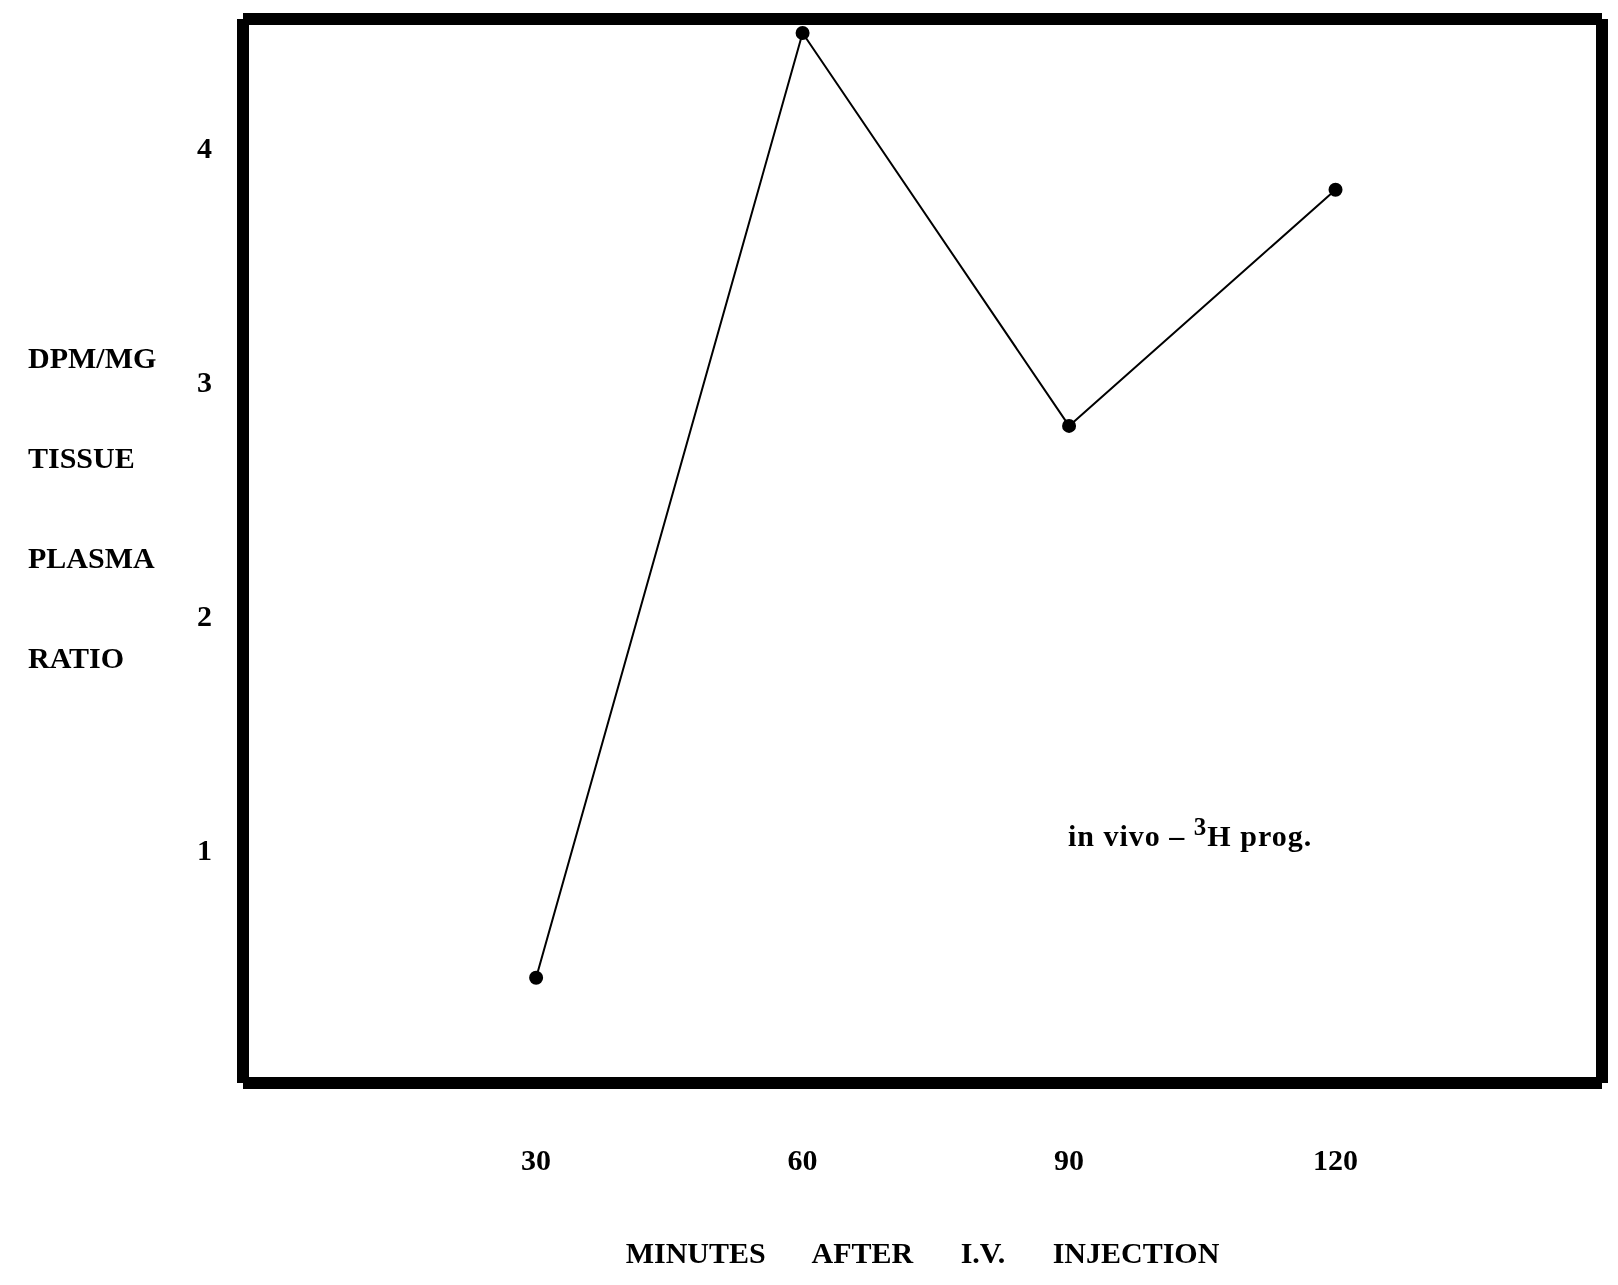 The width and height of the screenshot is (1618, 1285). Describe the element at coordinates (1190, 833) in the screenshot. I see `annotation: in vivo – $^{3}$H prog.` at that location.